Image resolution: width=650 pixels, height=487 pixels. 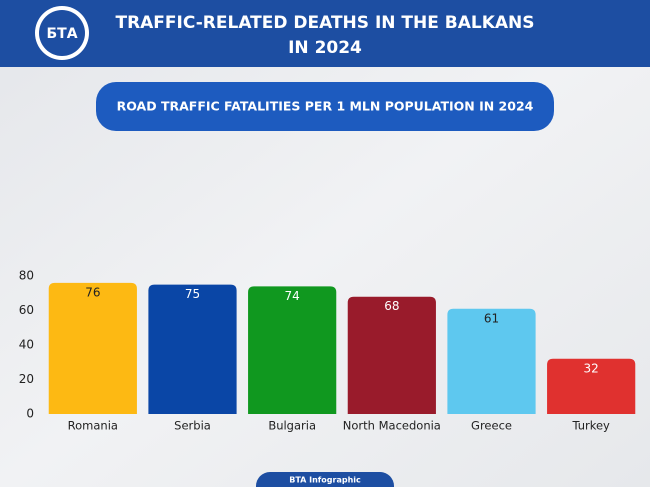 What do you see at coordinates (93, 426) in the screenshot?
I see `x-tick-label: Romania` at bounding box center [93, 426].